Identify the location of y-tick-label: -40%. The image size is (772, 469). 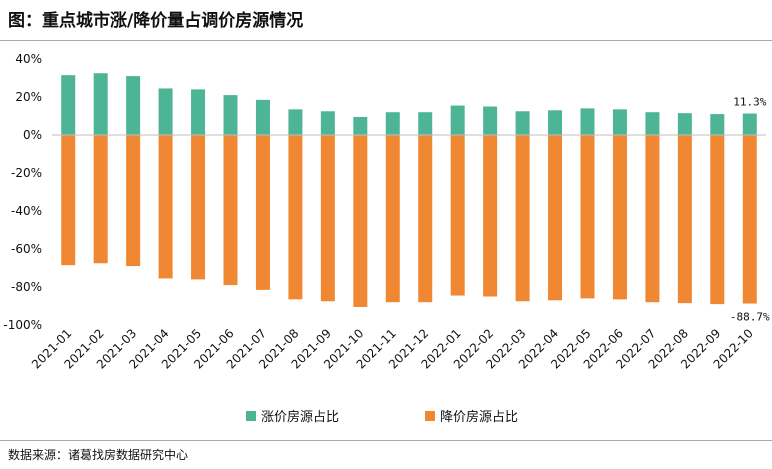
(26, 211).